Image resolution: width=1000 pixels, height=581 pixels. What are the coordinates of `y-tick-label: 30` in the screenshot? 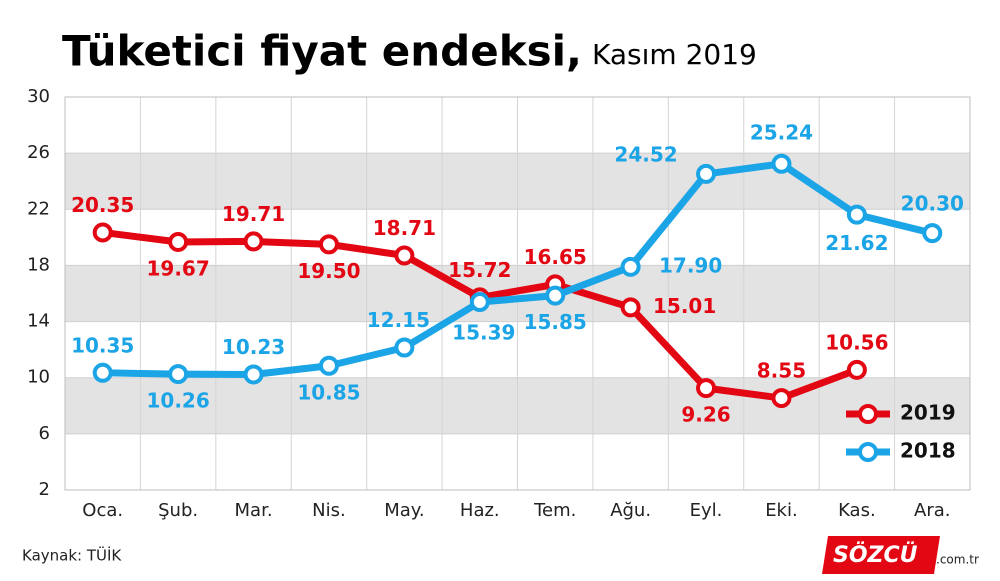 It's located at (38, 96).